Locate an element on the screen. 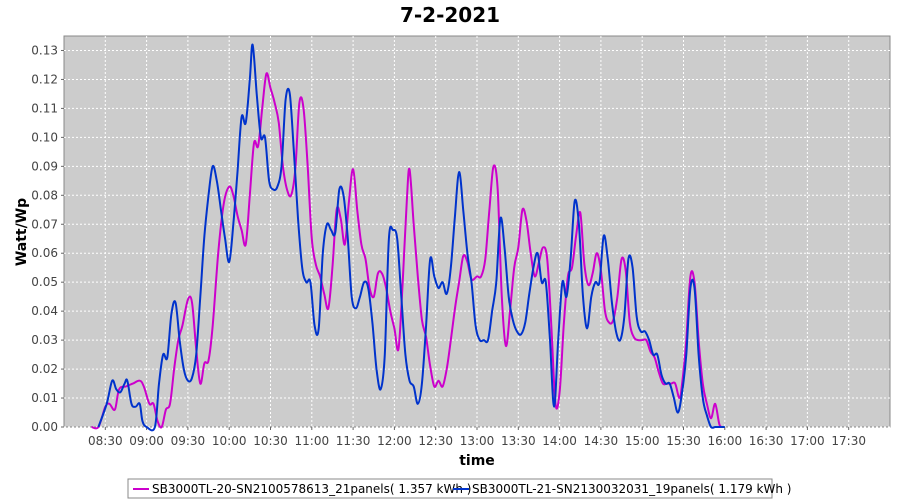 This screenshot has height=504, width=900. legend-box is located at coordinates (450, 488).